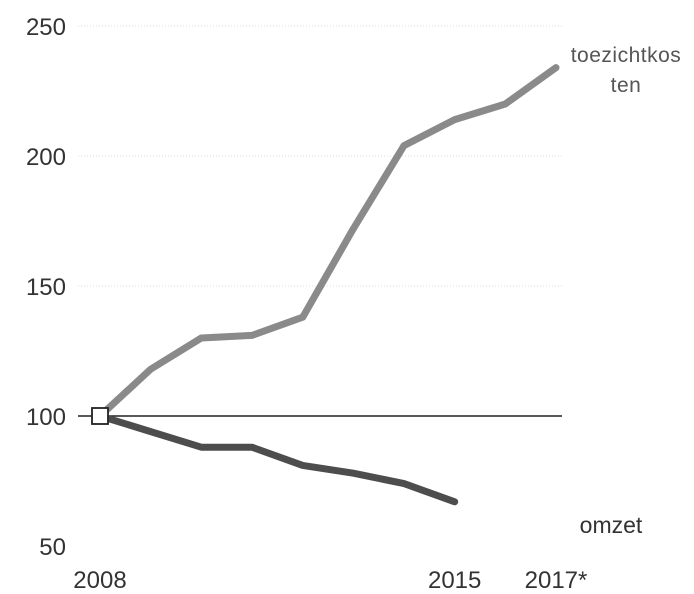 The image size is (694, 594). Describe the element at coordinates (330, 580) in the screenshot. I see `x-axis-ticks: 2008 2015 2017*` at that location.